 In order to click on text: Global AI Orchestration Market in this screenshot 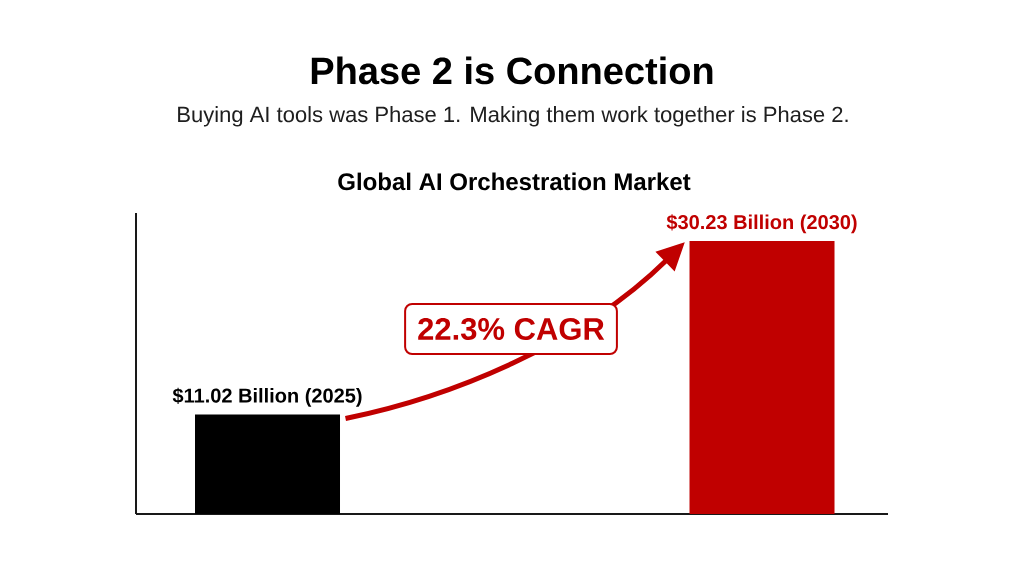, I will do `click(514, 181)`.